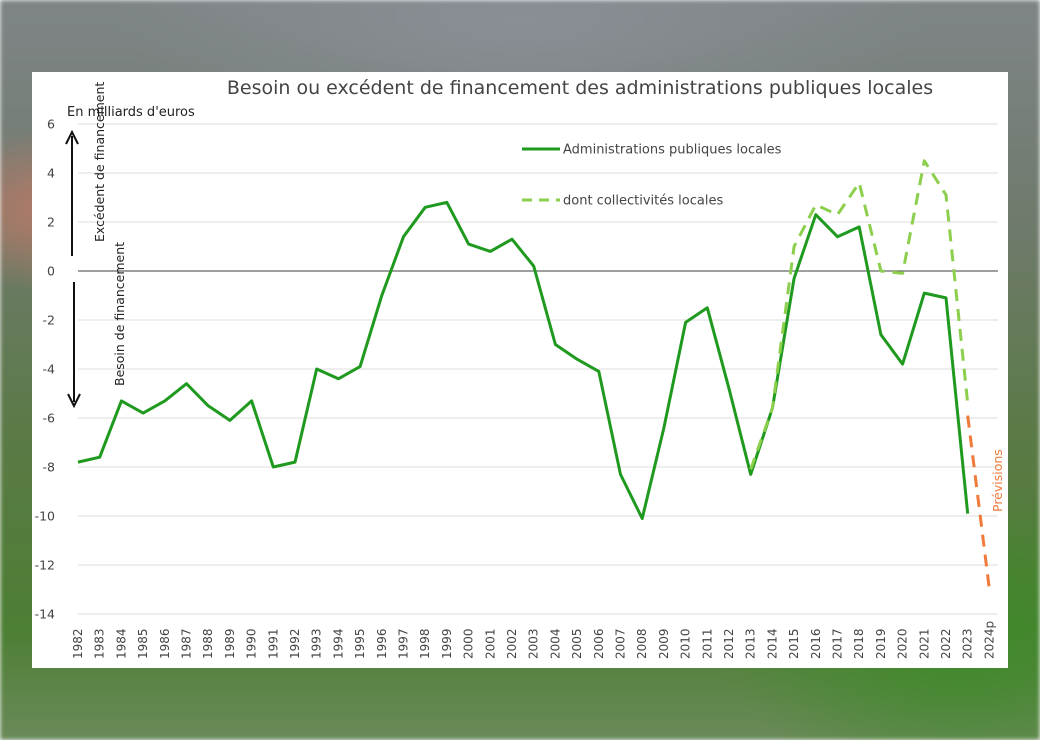 Image resolution: width=1040 pixels, height=740 pixels. What do you see at coordinates (49, 418) in the screenshot?
I see `y-tick-label: -6` at bounding box center [49, 418].